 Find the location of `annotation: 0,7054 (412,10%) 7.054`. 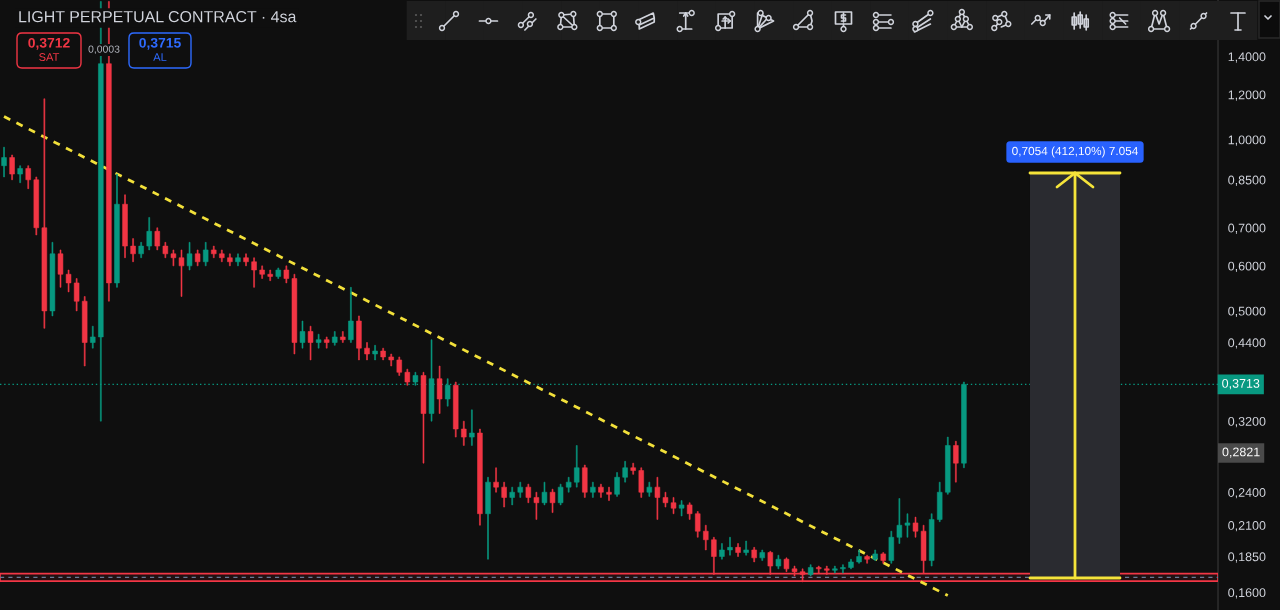

annotation: 0,7054 (412,10%) 7.054 is located at coordinates (1075, 152).